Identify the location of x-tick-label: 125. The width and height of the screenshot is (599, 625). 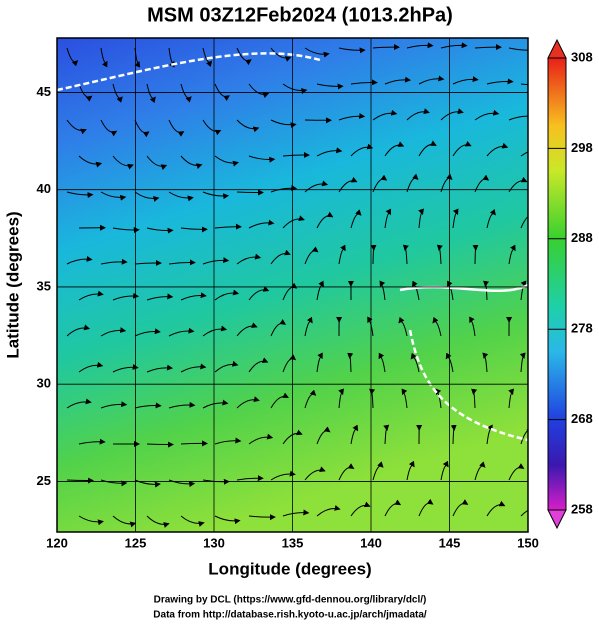
(136, 542).